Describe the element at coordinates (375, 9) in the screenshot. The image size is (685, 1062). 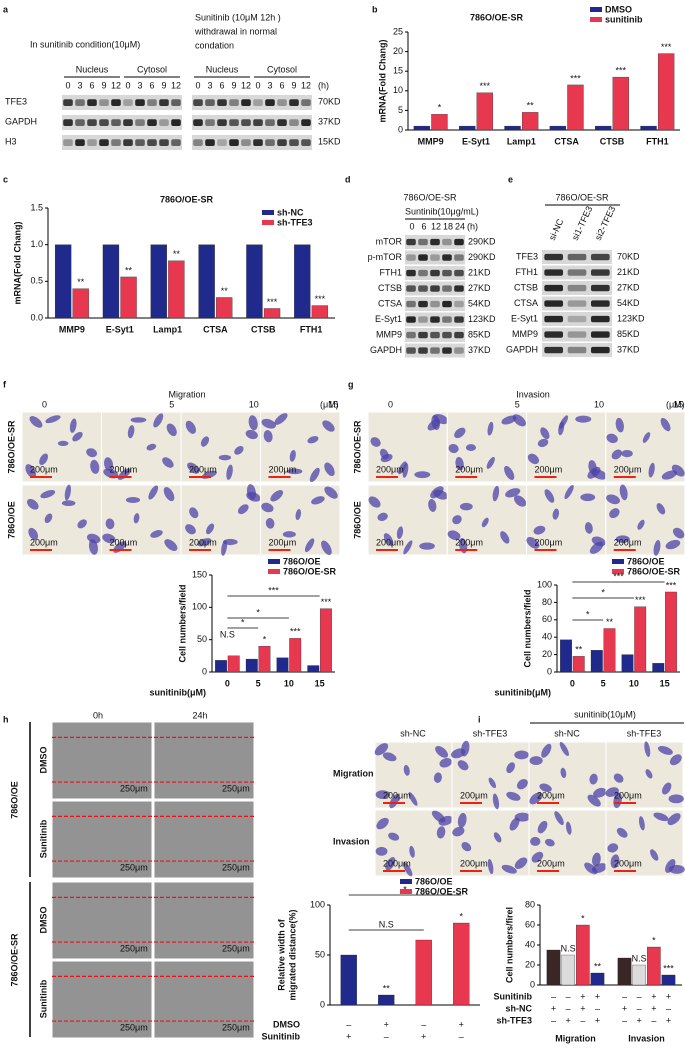
I see `panel-letter: b` at that location.